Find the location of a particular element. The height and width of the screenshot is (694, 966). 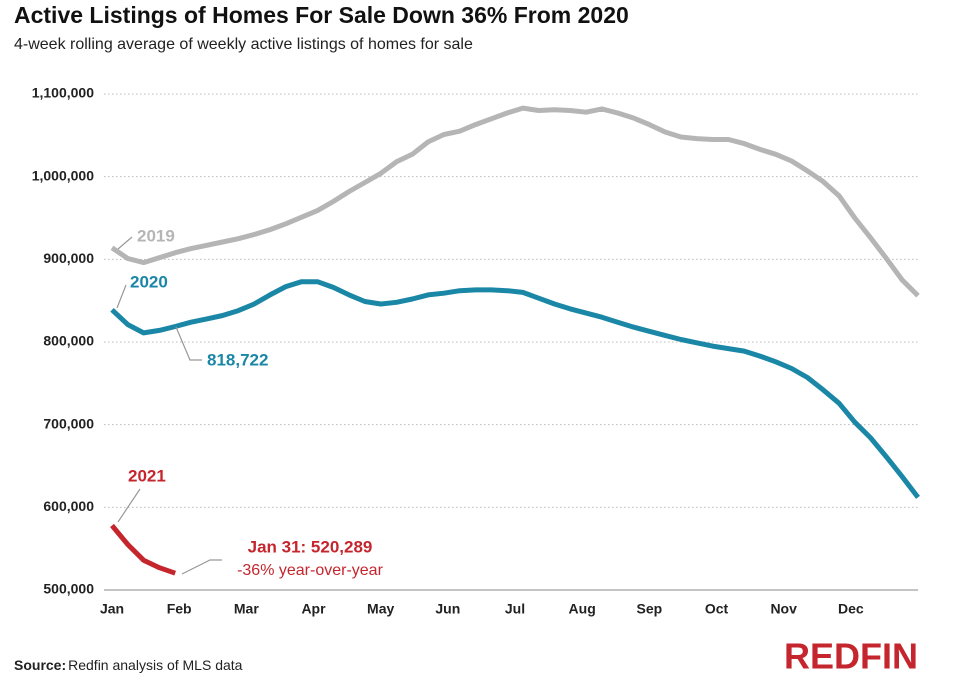

source-text: Redfin analysis of MLS data is located at coordinates (155, 665).